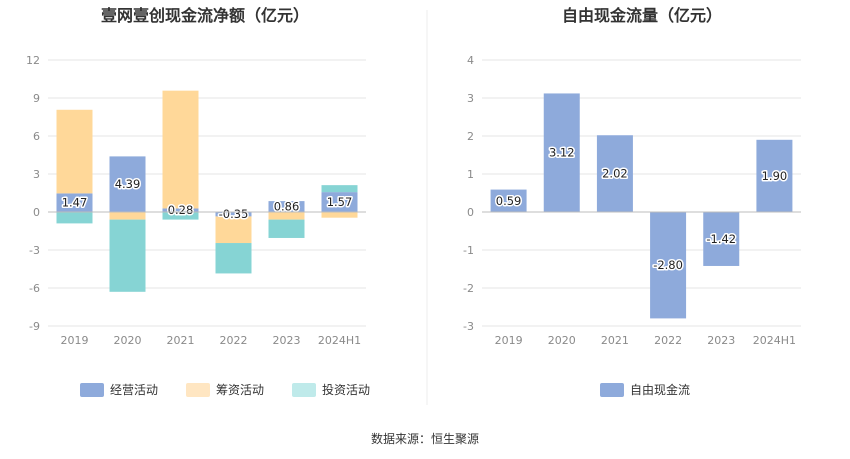 The width and height of the screenshot is (850, 459). I want to click on chart-title: 自由现金流量（亿元）, so click(642, 15).